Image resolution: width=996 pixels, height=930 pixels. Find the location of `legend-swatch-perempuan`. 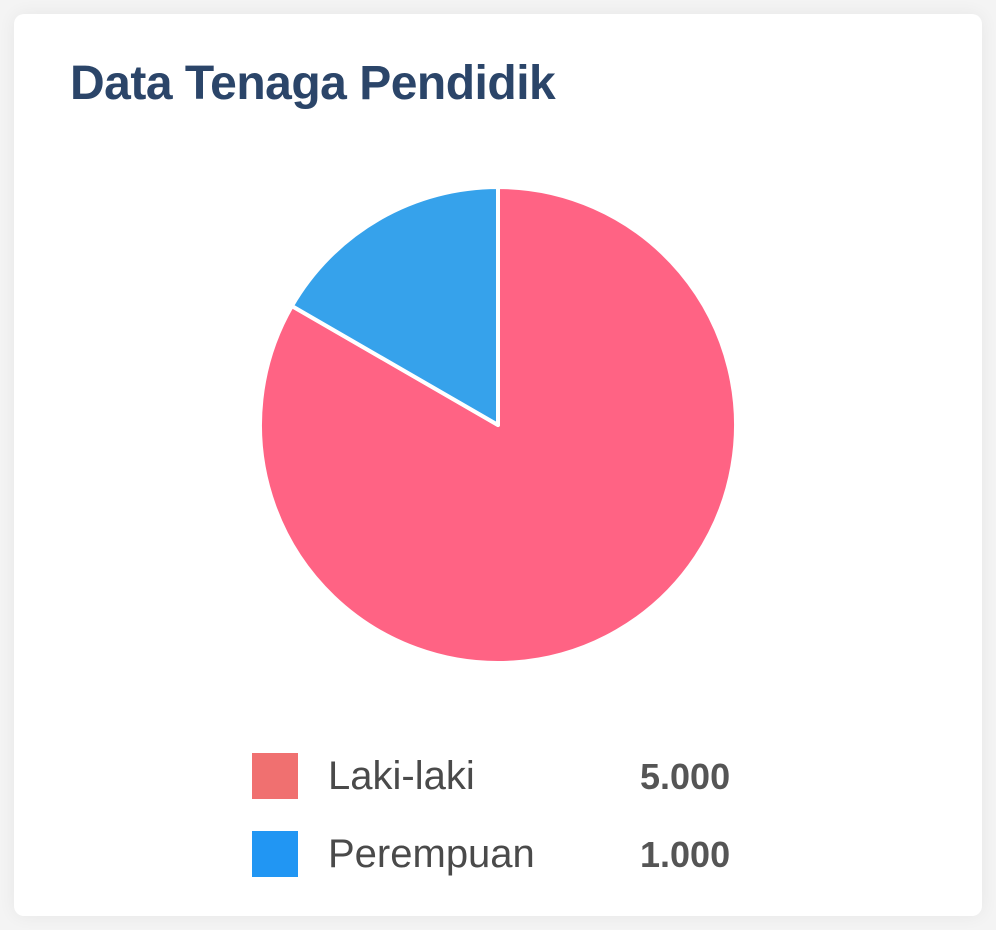

legend-swatch-perempuan is located at coordinates (275, 854).